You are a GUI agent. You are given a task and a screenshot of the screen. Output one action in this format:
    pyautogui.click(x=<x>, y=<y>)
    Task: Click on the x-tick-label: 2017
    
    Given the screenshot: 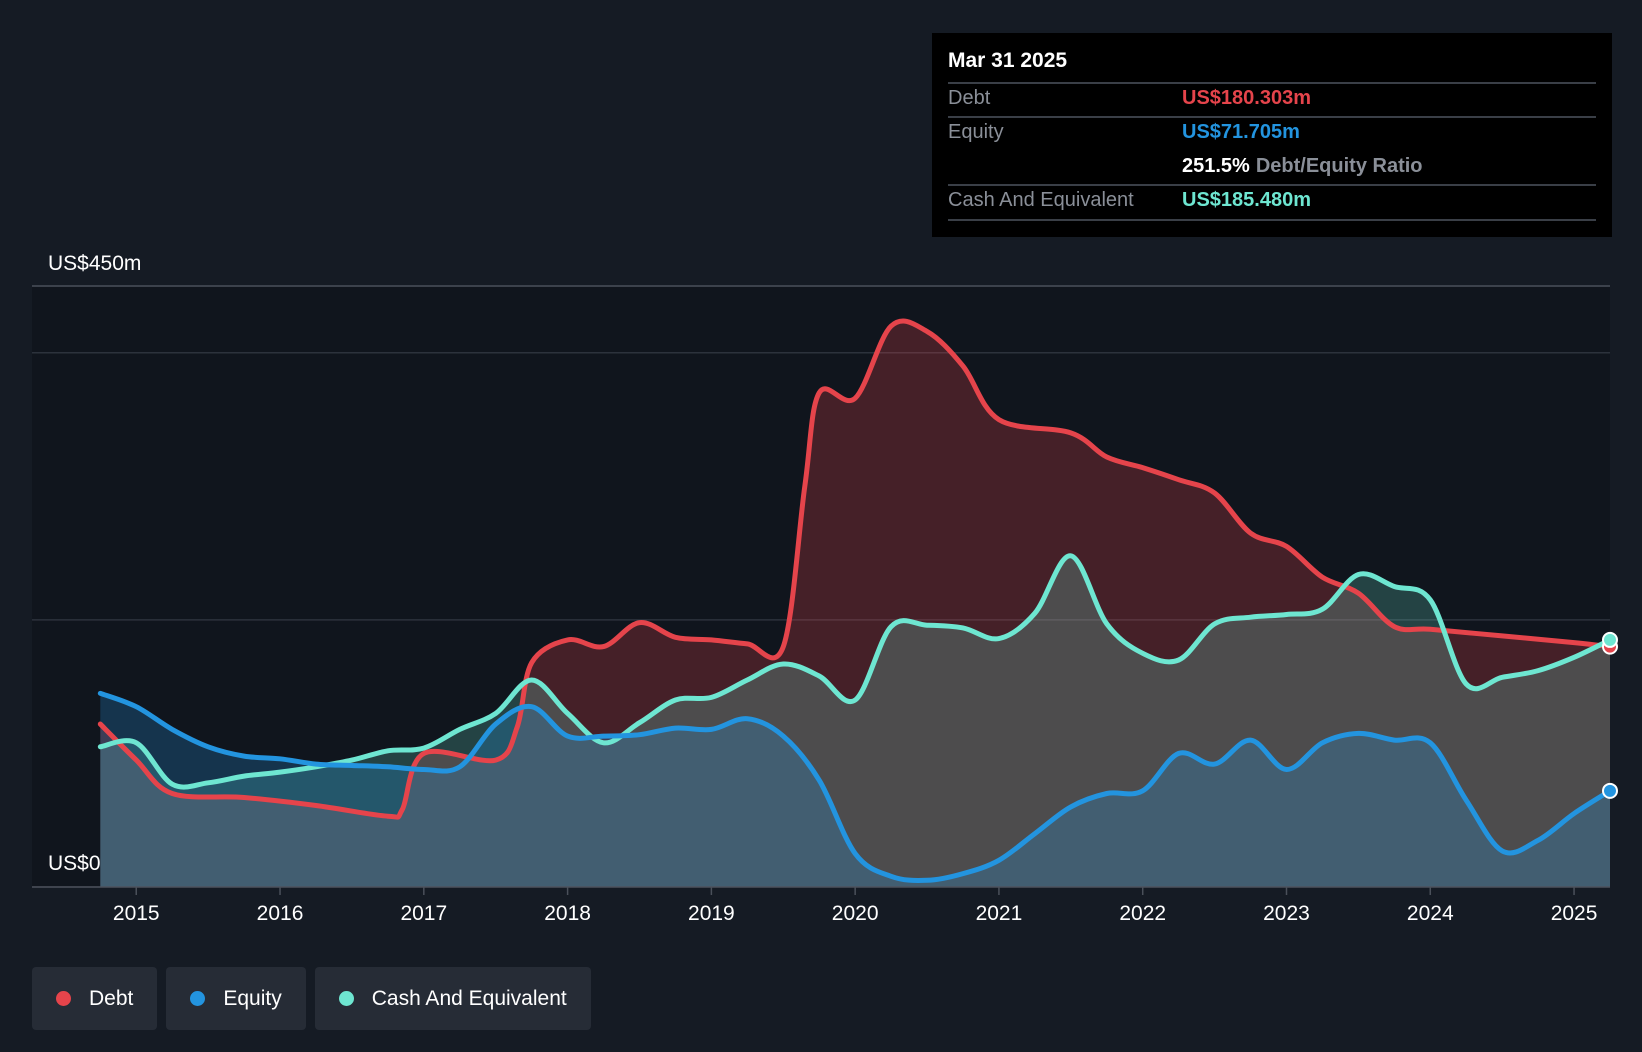 What is the action you would take?
    pyautogui.click(x=423, y=913)
    